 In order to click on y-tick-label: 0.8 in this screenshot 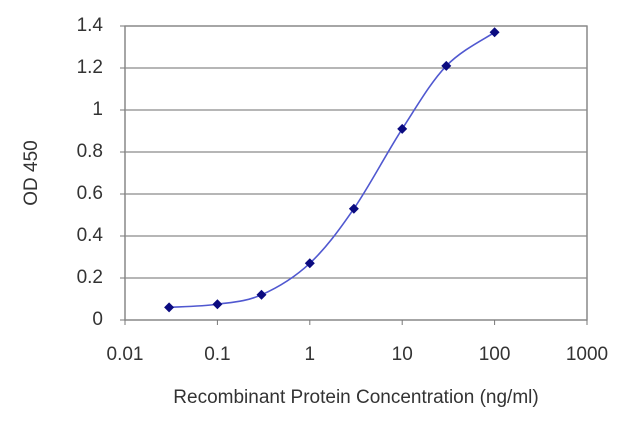, I will do `click(90, 151)`.